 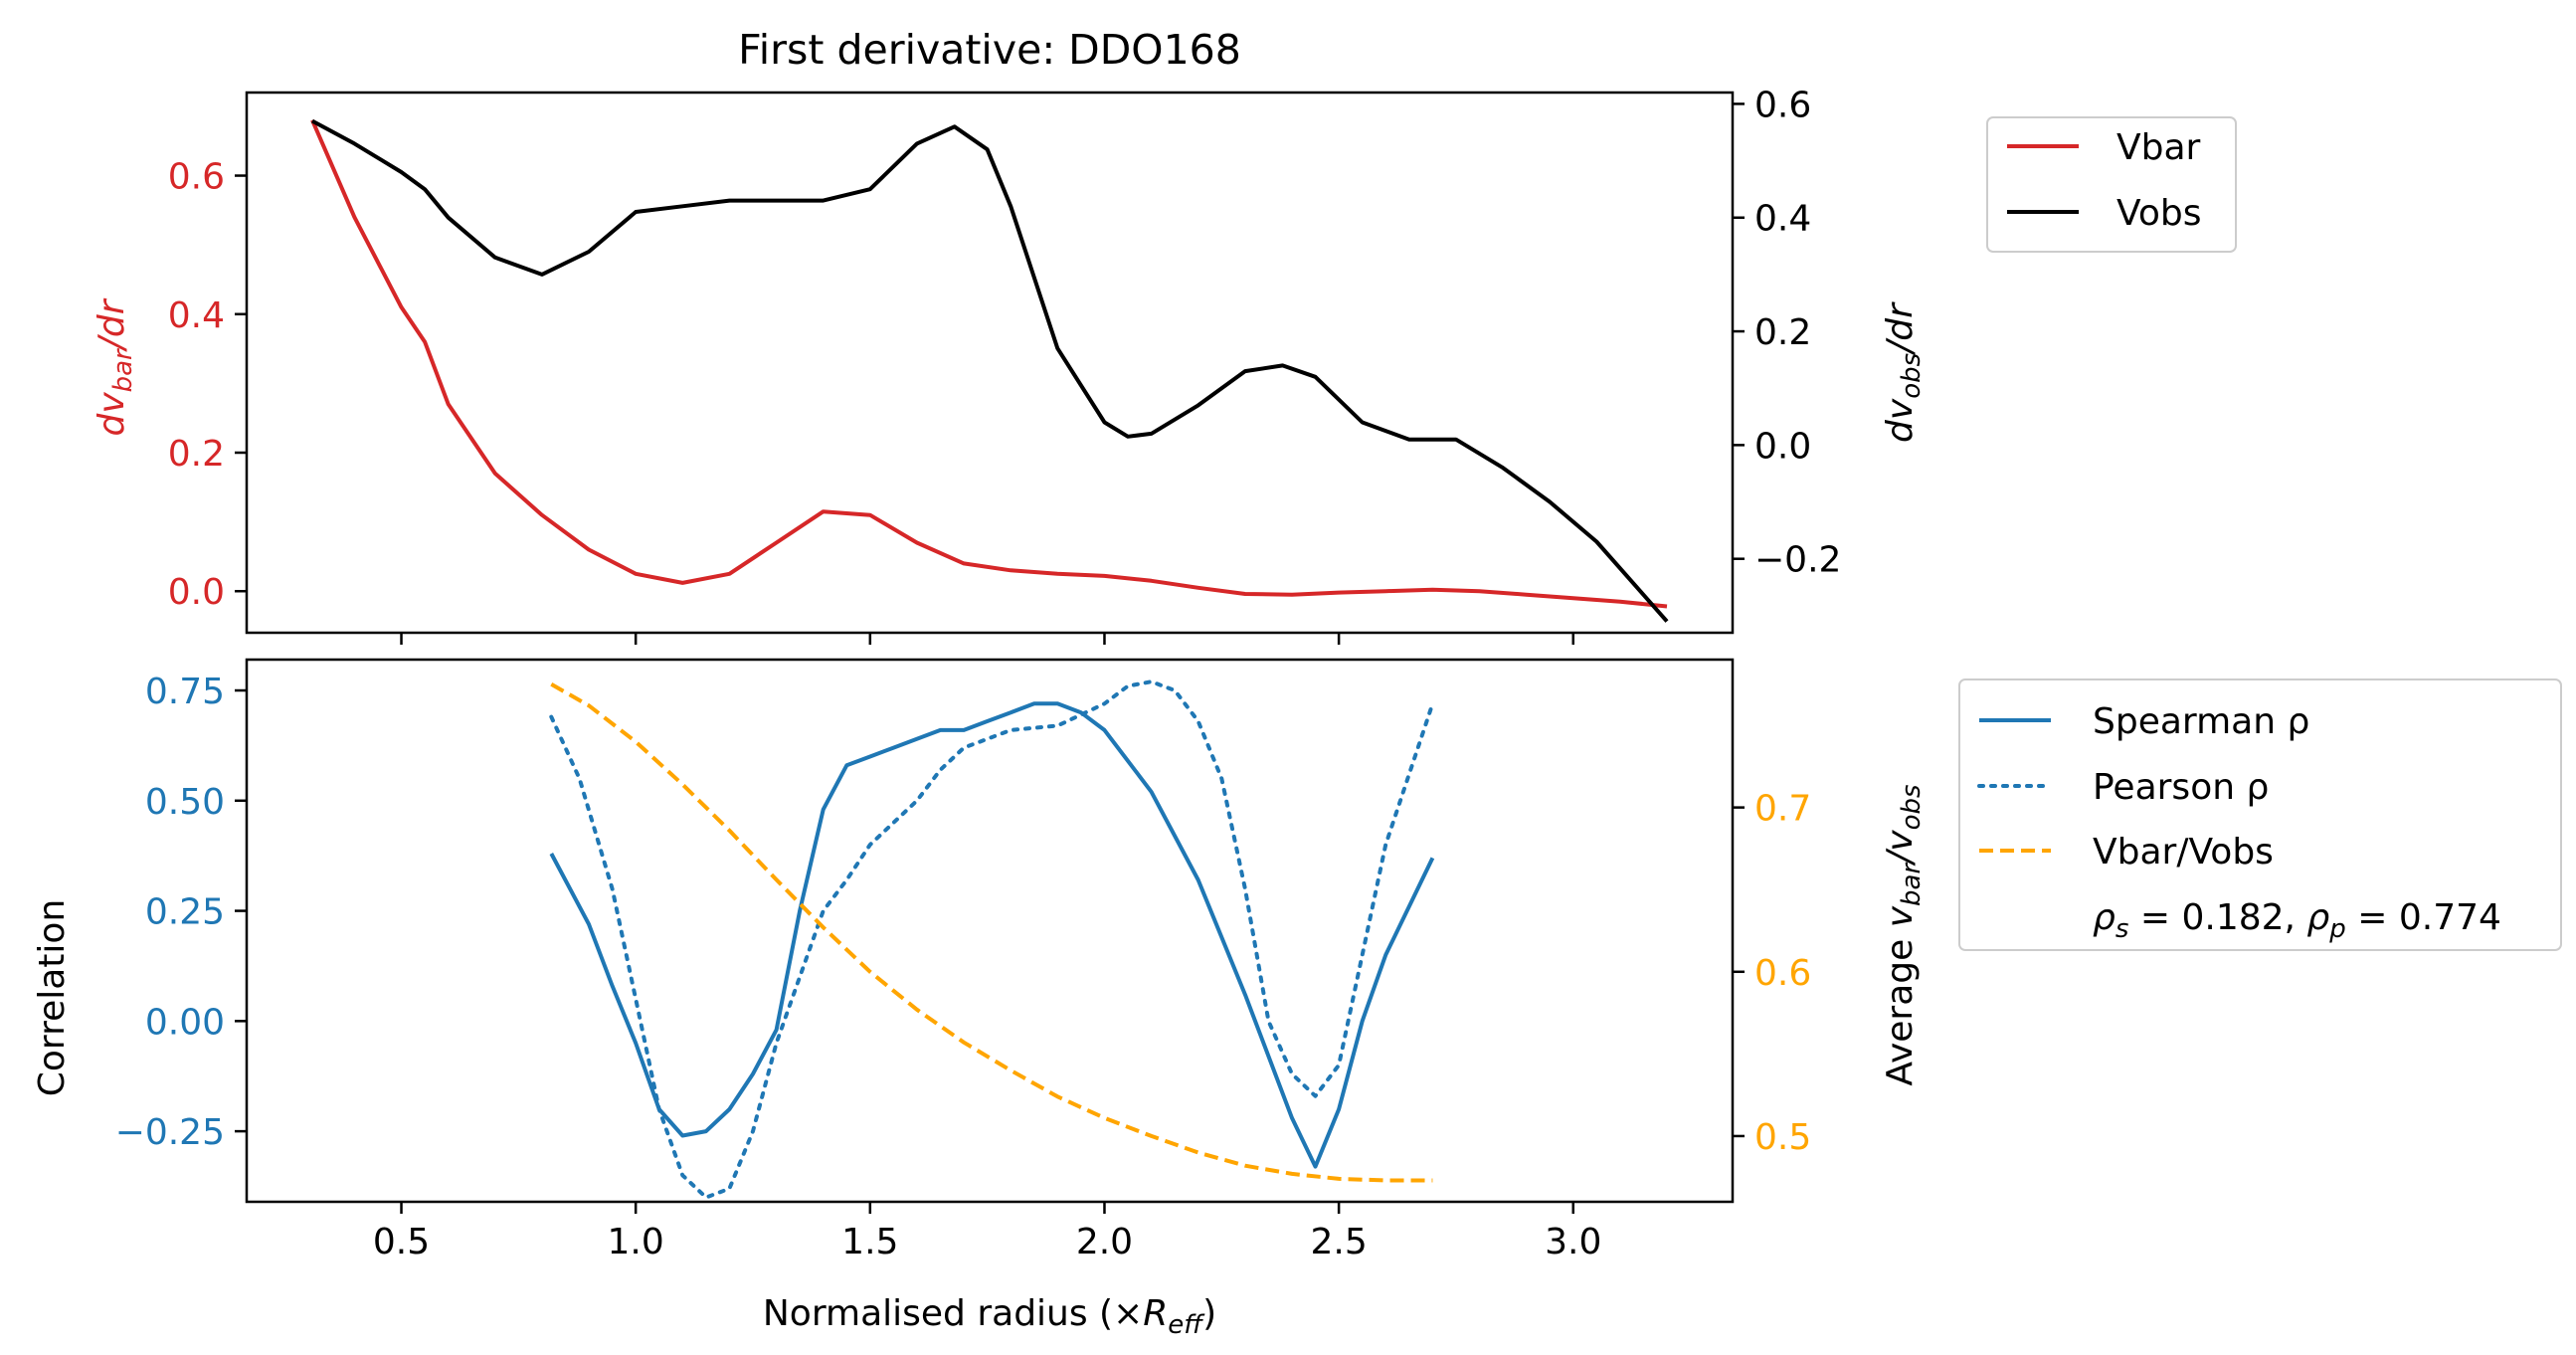 I want to click on bottom-left-ytick-label: 0.50, so click(x=185, y=802).